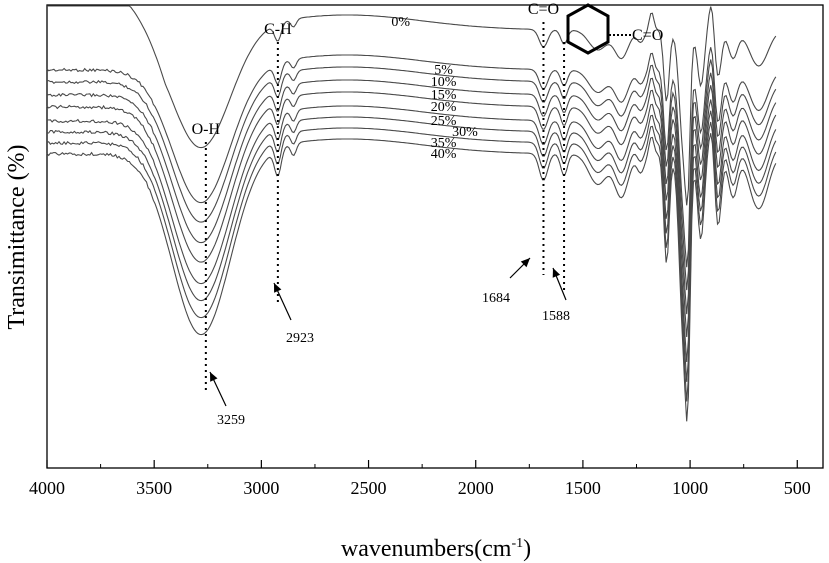  I want to click on wavenumber-annotation: 2923, so click(300, 338).